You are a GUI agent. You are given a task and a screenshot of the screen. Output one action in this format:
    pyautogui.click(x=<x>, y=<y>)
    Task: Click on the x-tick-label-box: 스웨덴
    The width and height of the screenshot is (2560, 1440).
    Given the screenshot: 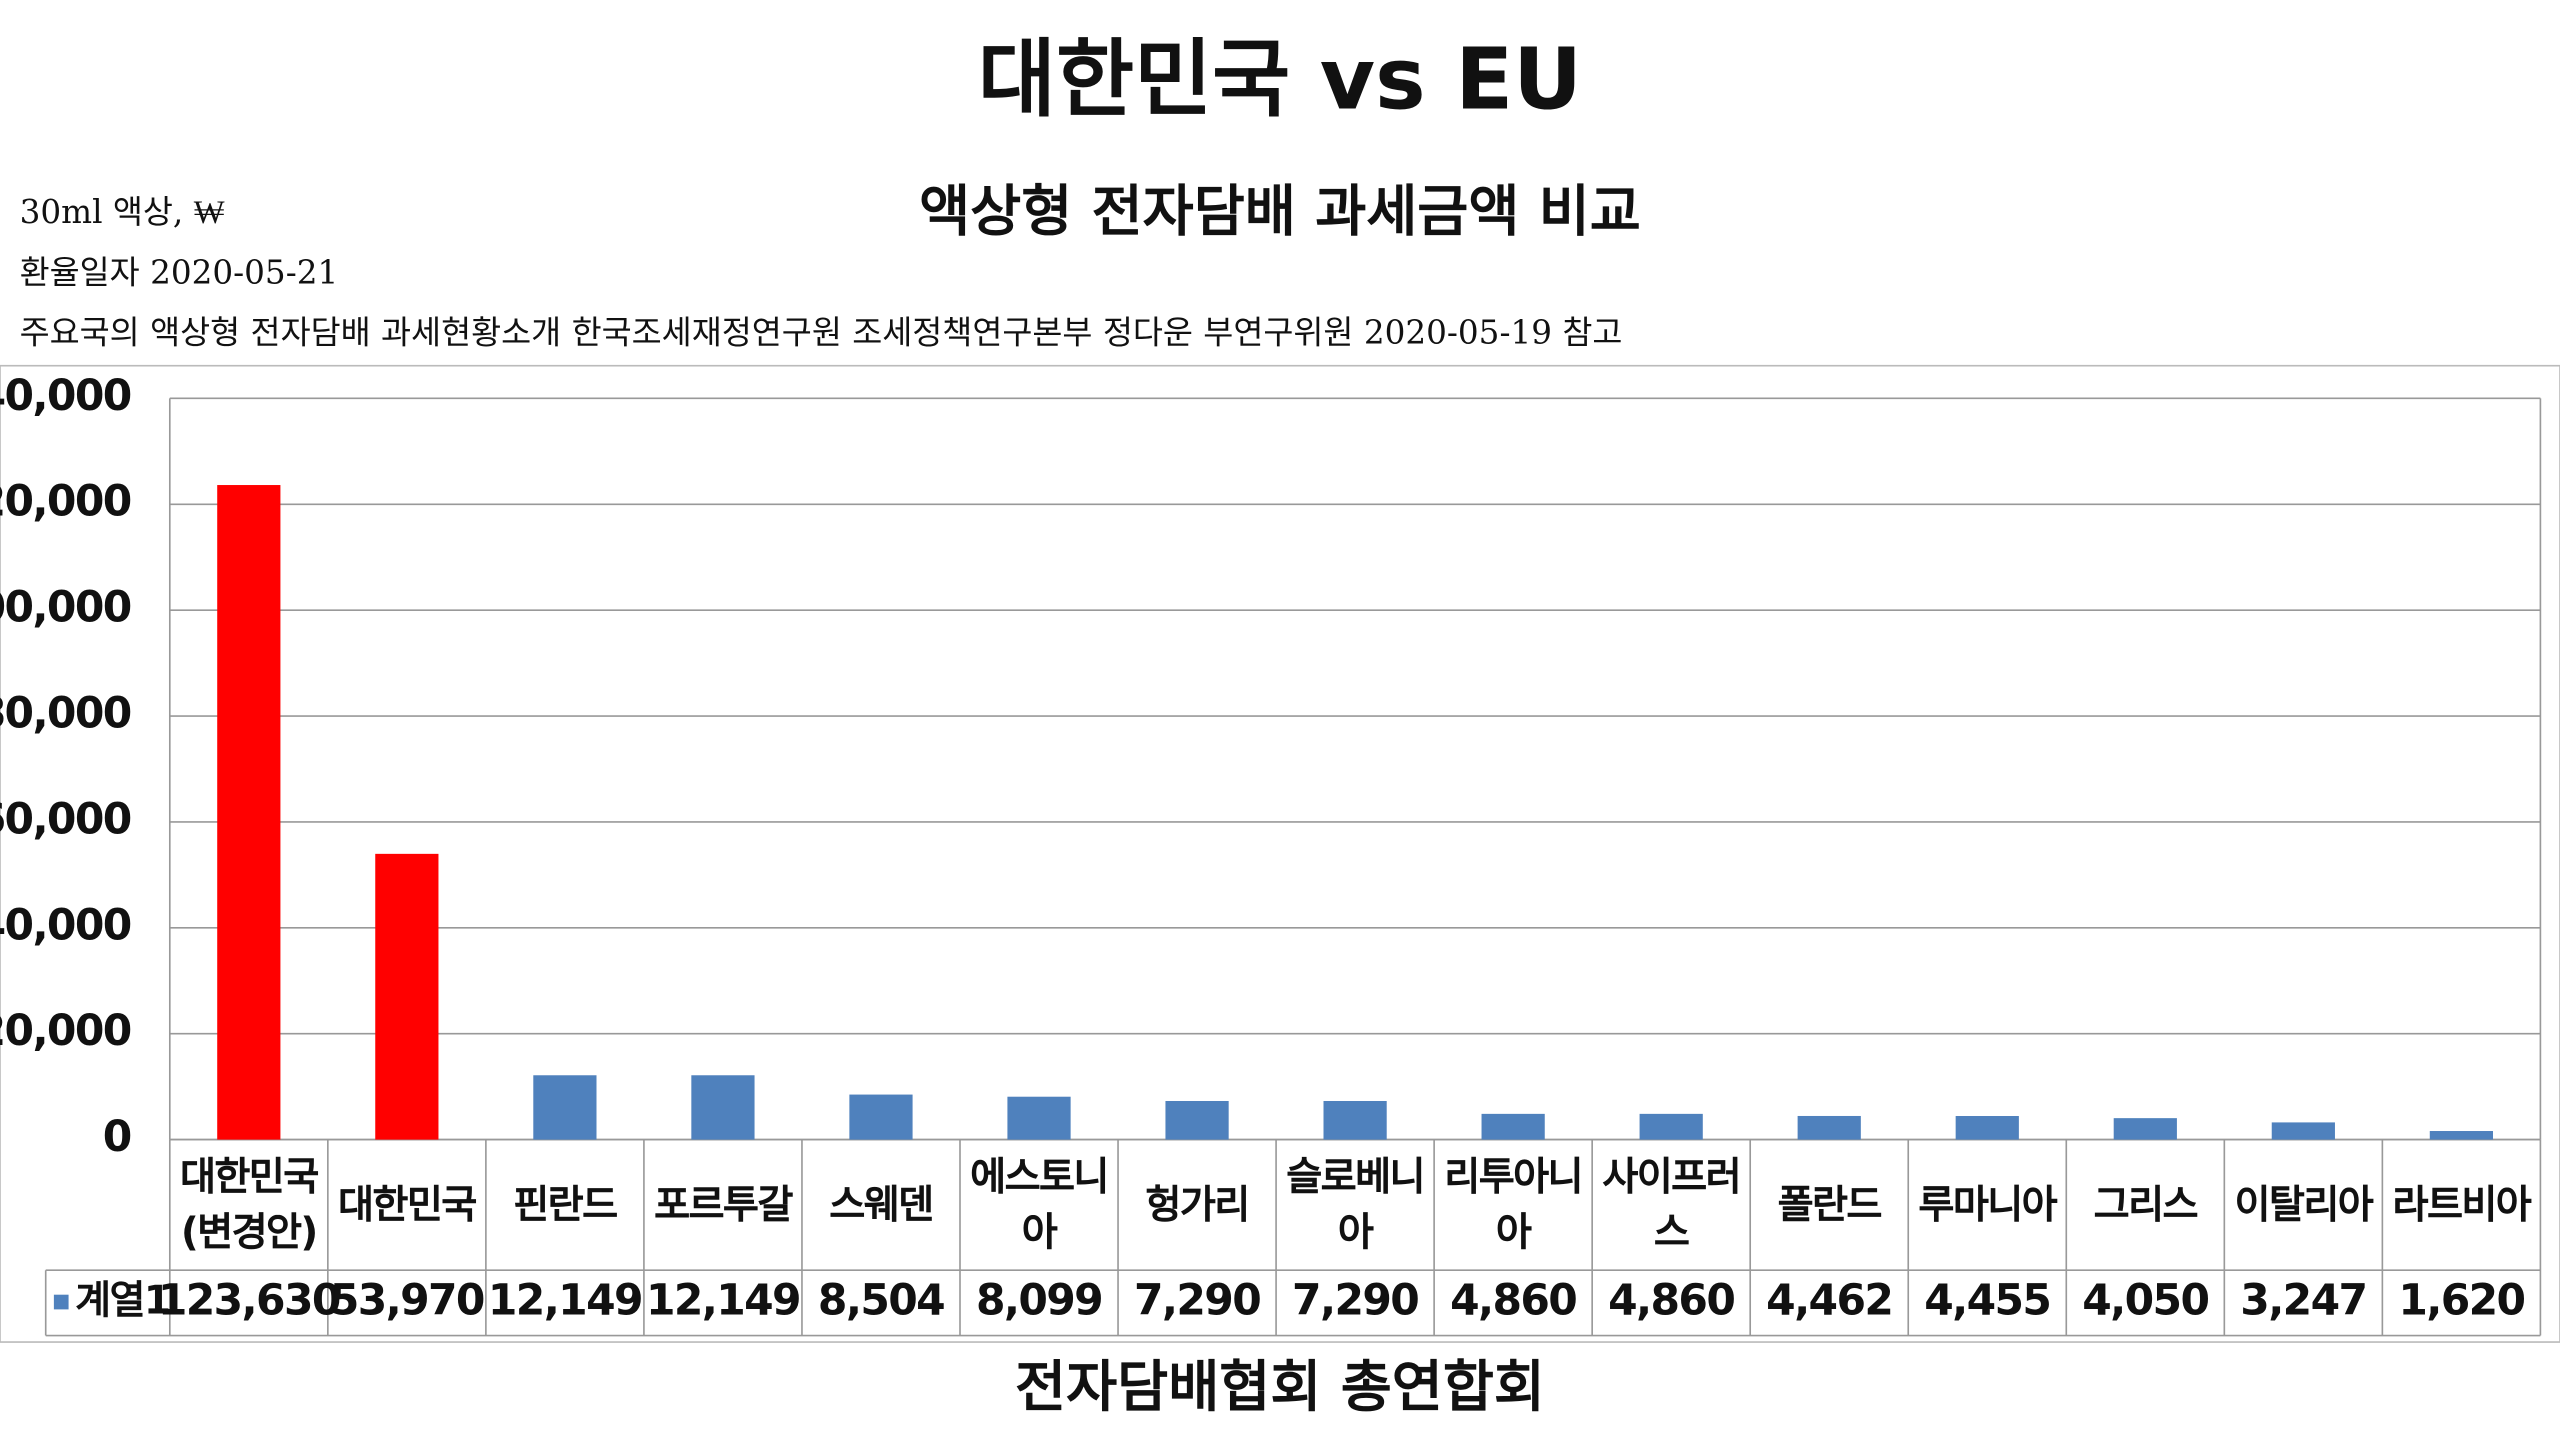 What is the action you would take?
    pyautogui.click(x=881, y=1205)
    